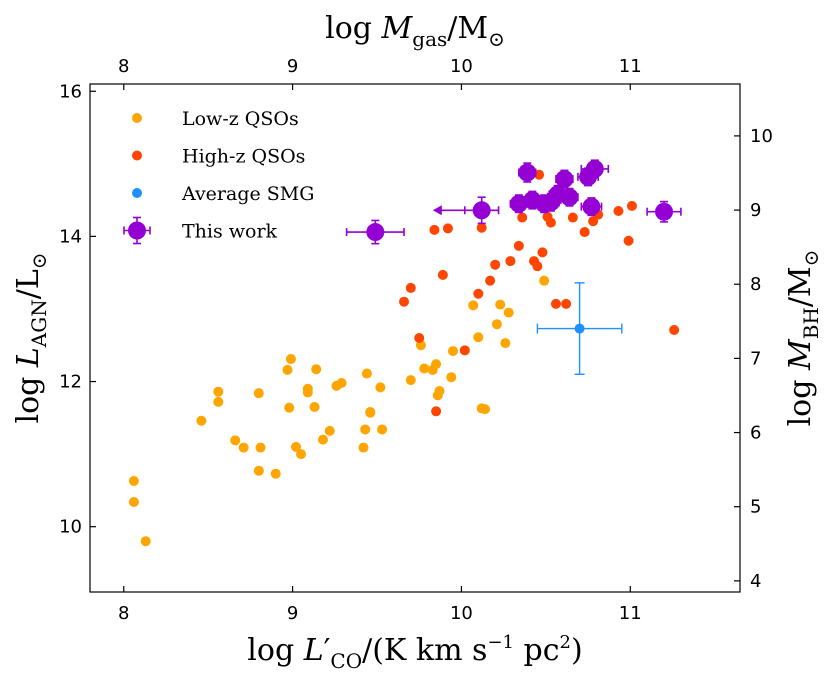 Image resolution: width=830 pixels, height=678 pixels. Describe the element at coordinates (630, 66) in the screenshot. I see `top-x-tick-label: 11` at that location.